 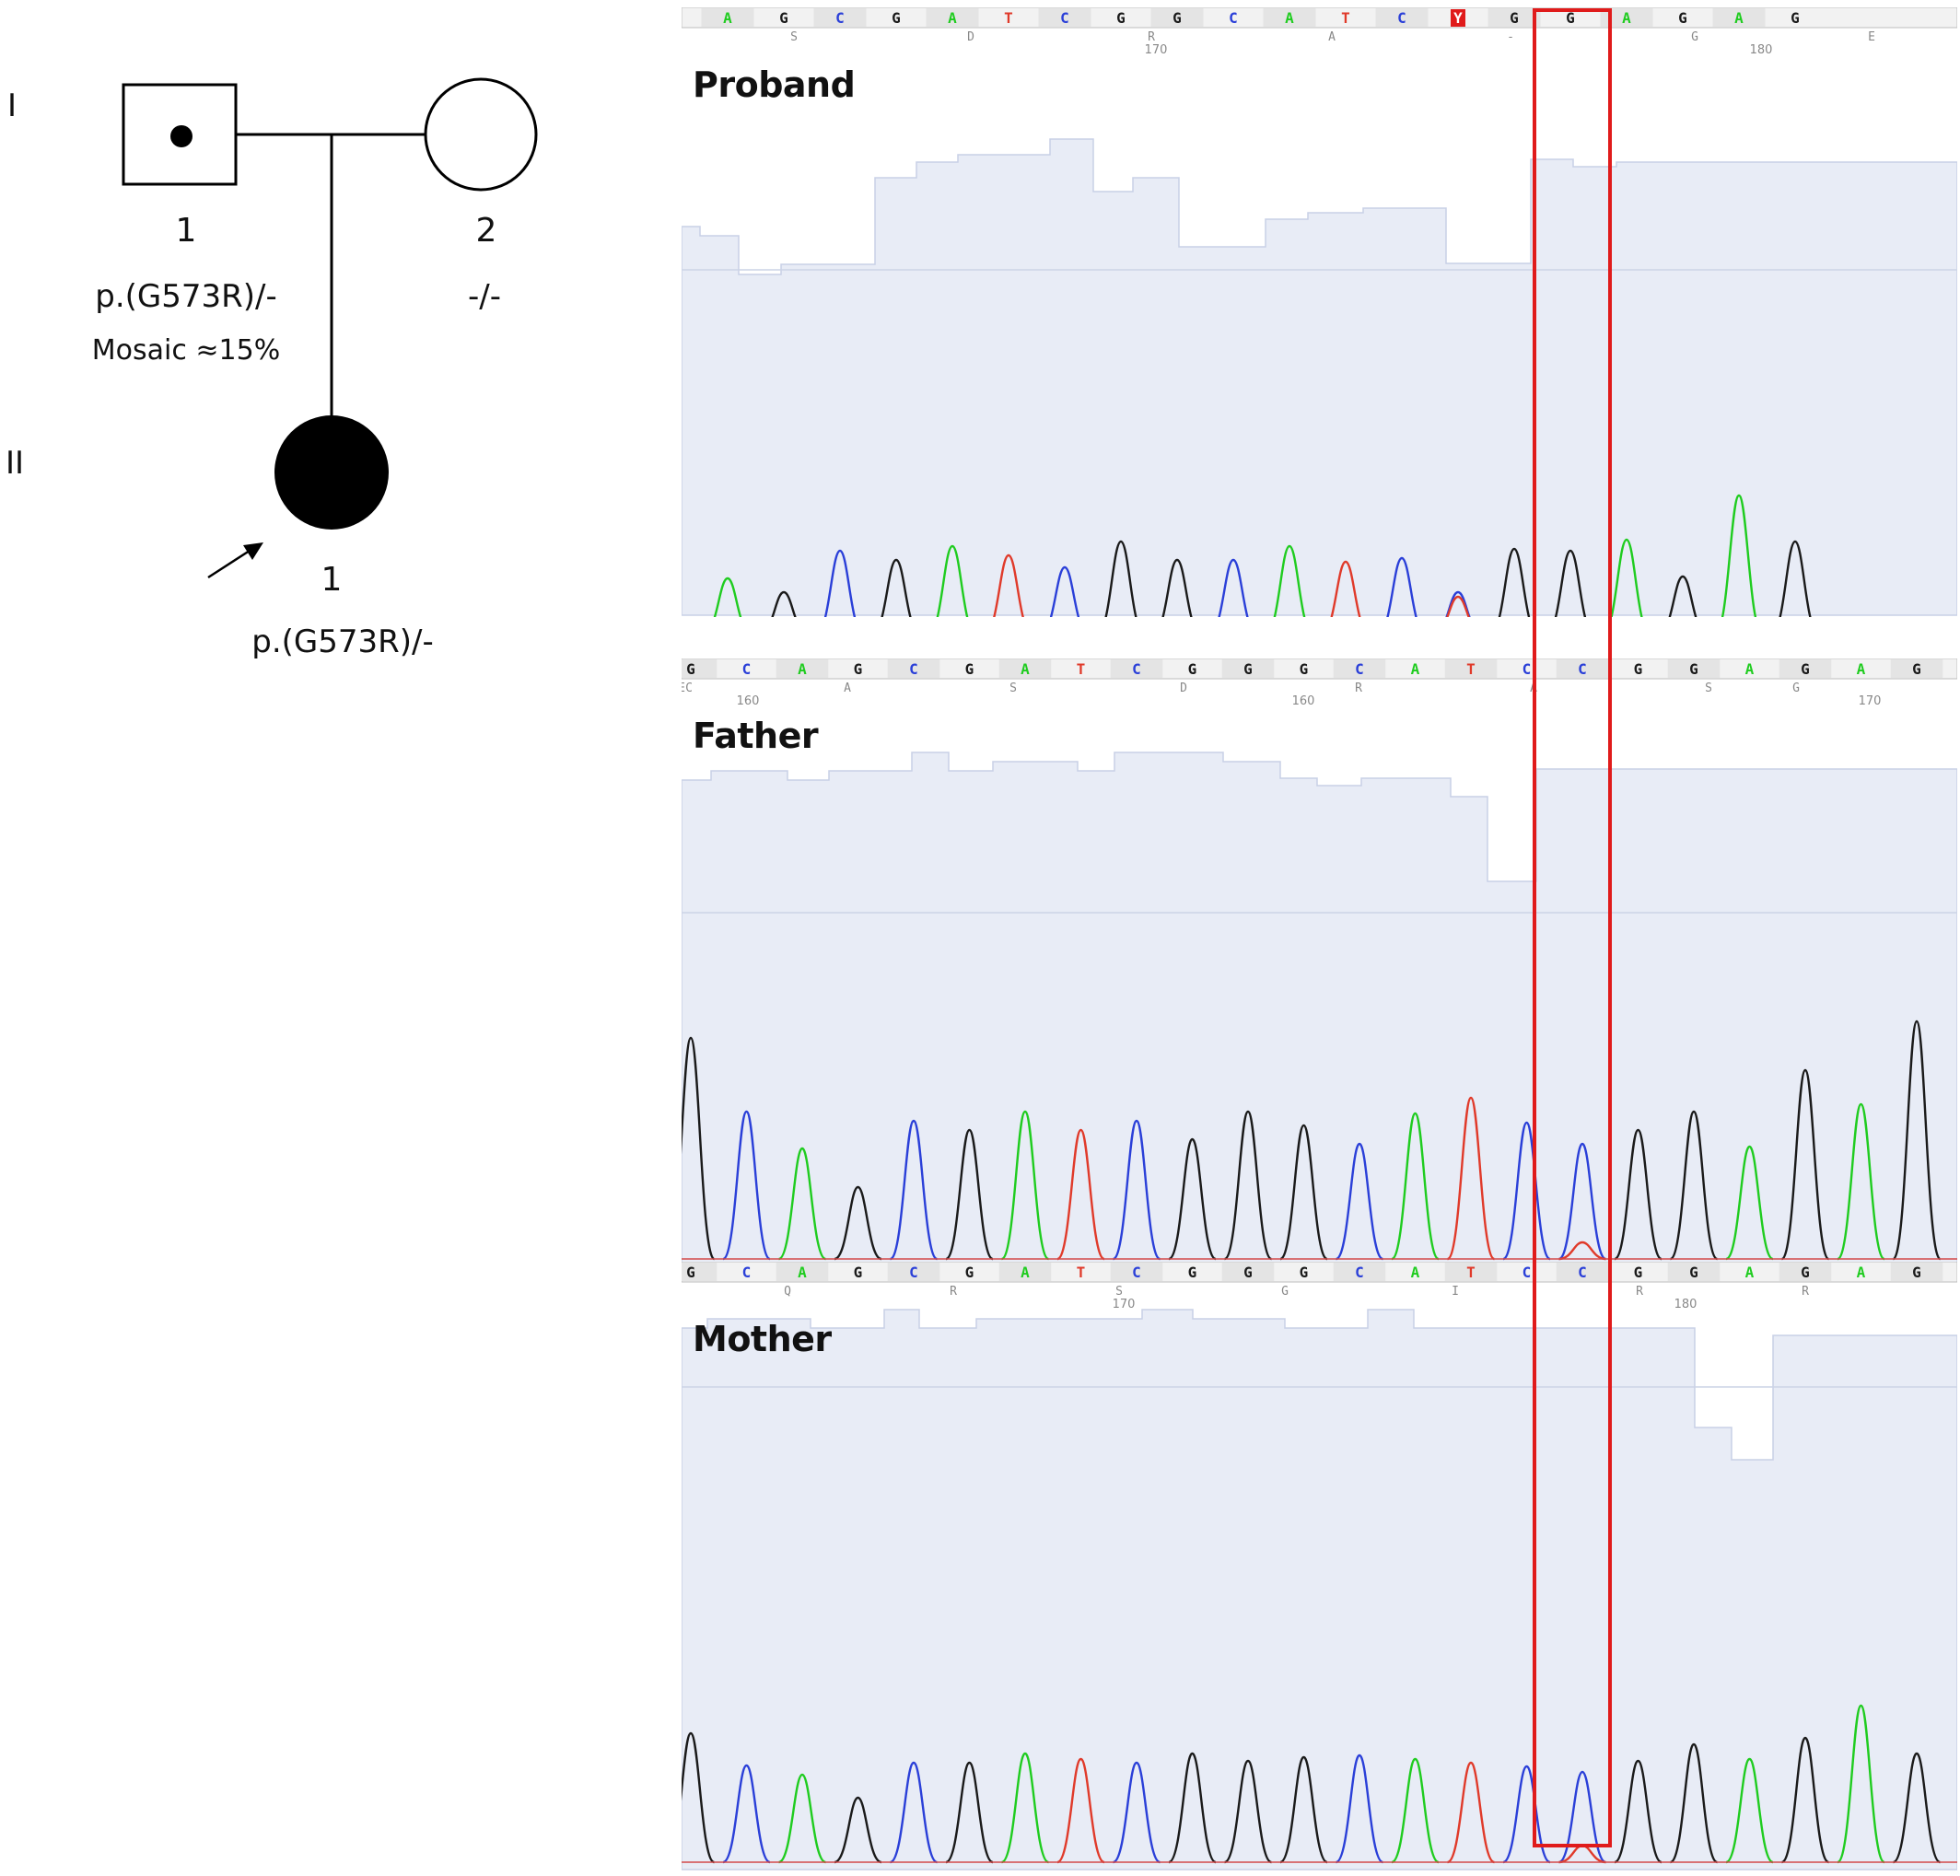 What do you see at coordinates (186, 350) in the screenshot?
I see `father-mosaic-note: Mosaic ≈15%` at bounding box center [186, 350].